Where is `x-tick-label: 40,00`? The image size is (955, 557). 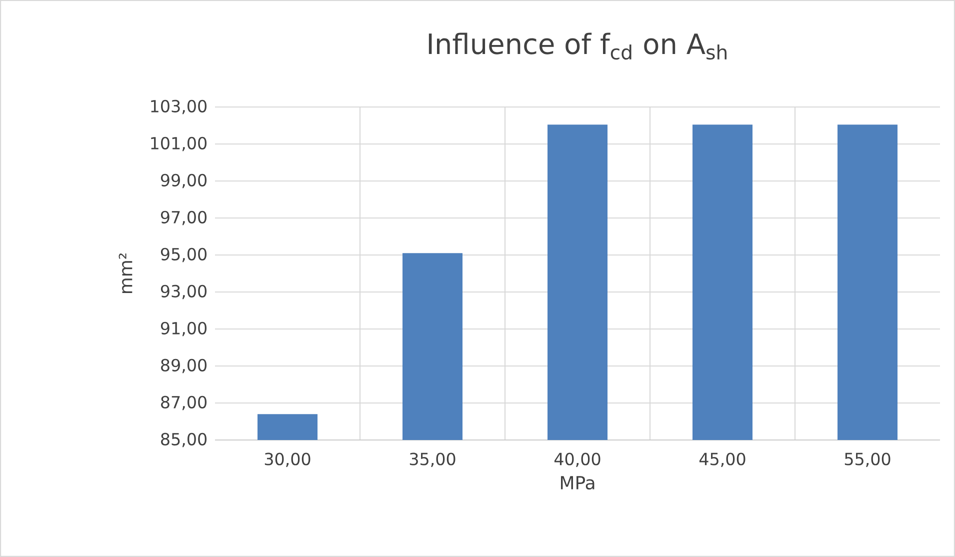
x-tick-label: 40,00 is located at coordinates (577, 460).